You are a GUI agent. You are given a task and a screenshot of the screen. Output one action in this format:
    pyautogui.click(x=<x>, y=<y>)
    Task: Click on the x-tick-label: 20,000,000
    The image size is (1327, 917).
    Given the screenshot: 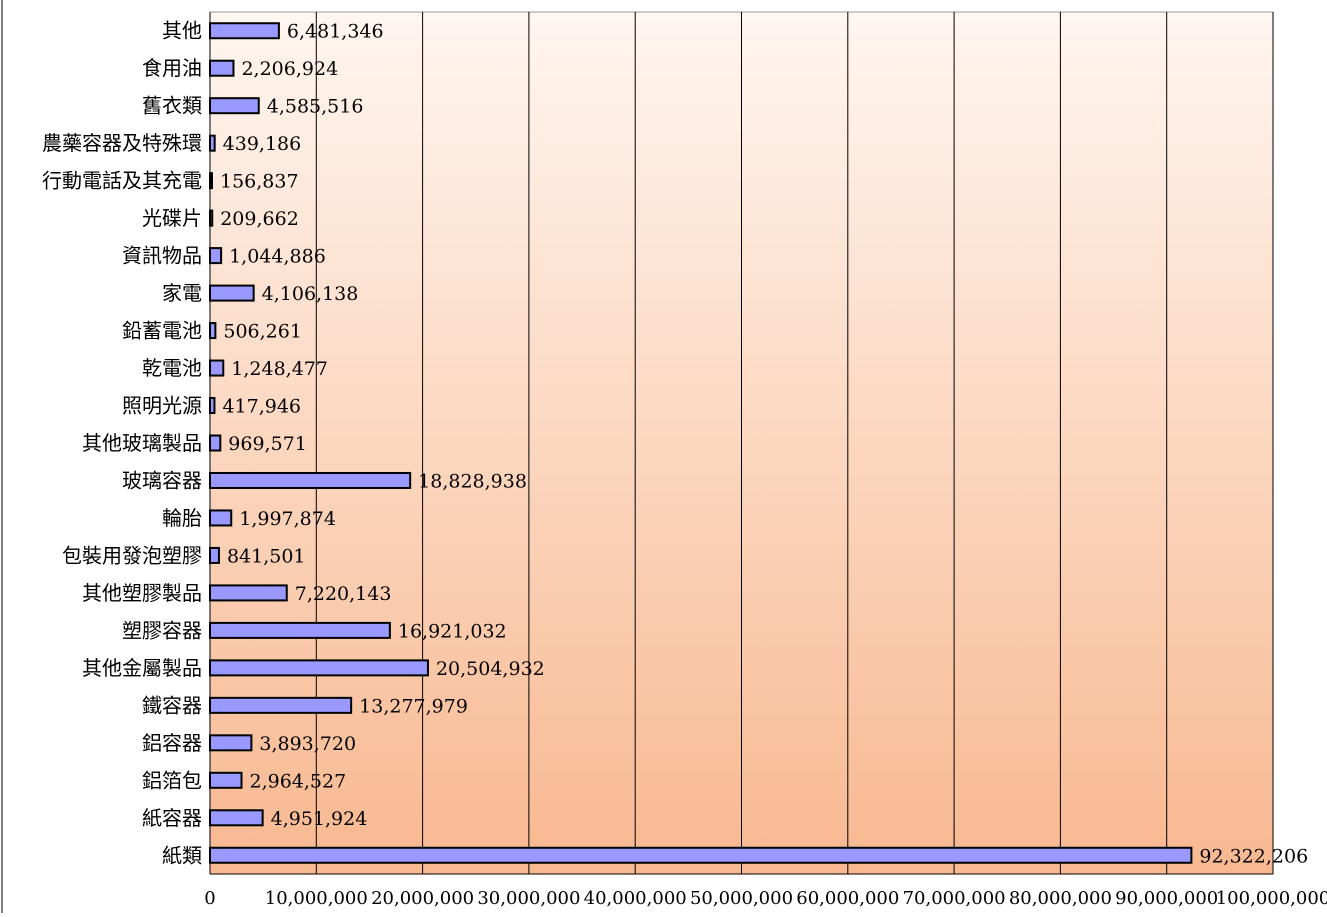 What is the action you would take?
    pyautogui.click(x=422, y=898)
    